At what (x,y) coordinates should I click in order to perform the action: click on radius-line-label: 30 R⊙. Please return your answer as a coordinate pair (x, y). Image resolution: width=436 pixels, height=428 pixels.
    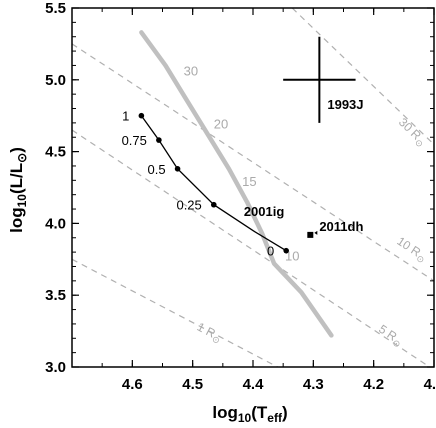
    Looking at the image, I should click on (412, 132).